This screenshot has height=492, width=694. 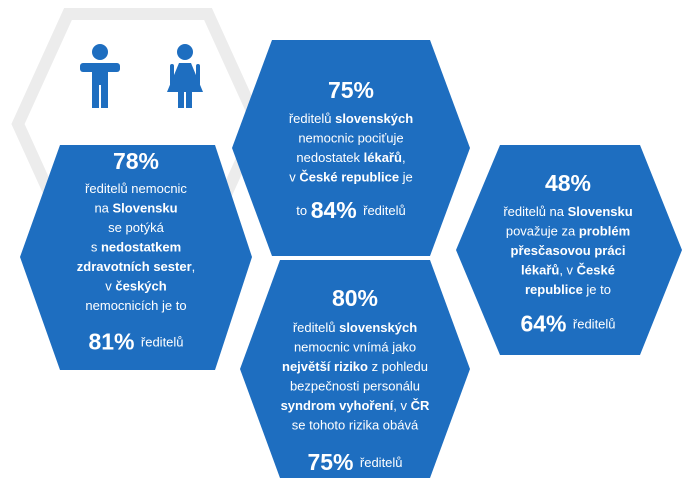 I want to click on text-segment: nemocnic pociťuje, so click(x=350, y=138).